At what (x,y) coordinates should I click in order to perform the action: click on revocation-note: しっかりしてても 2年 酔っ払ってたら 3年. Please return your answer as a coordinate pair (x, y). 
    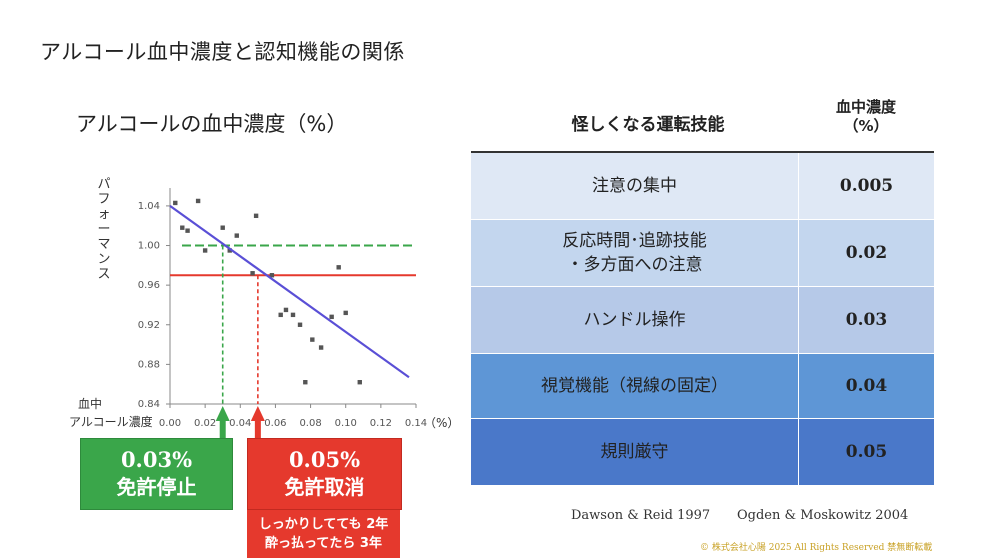
    Looking at the image, I should click on (323, 534).